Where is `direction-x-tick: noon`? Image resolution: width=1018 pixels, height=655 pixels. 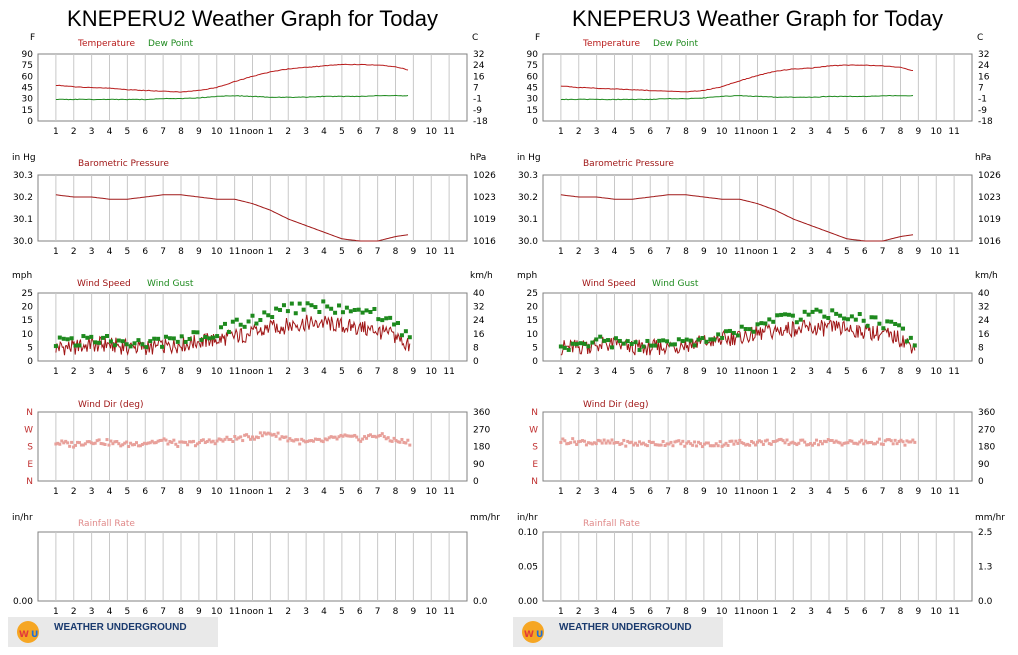 direction-x-tick: noon is located at coordinates (252, 492).